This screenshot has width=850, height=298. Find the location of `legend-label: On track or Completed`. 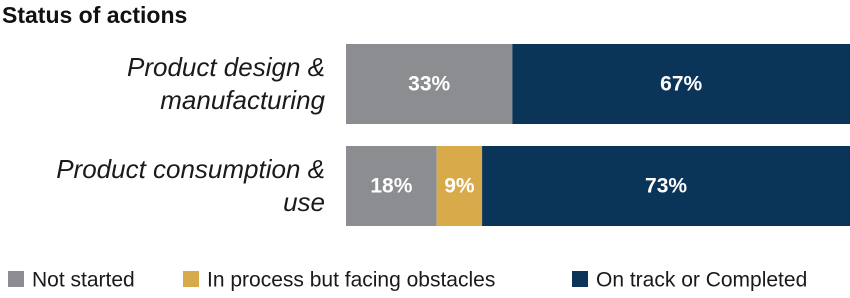

legend-label: On track or Completed is located at coordinates (701, 280).